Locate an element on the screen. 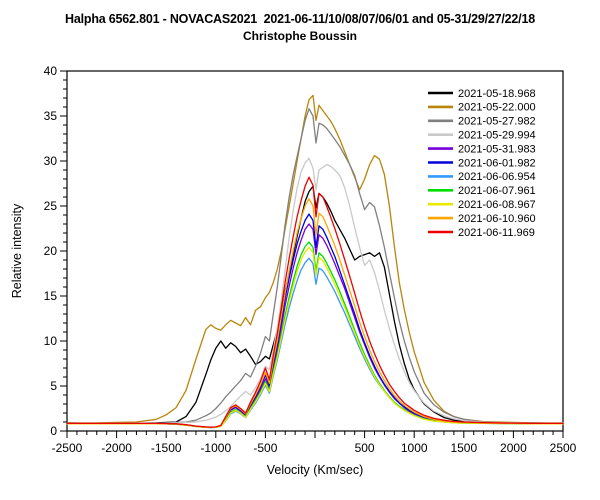 This screenshot has width=600, height=500. legend-item: 2021-05-18.968 is located at coordinates (482, 94).